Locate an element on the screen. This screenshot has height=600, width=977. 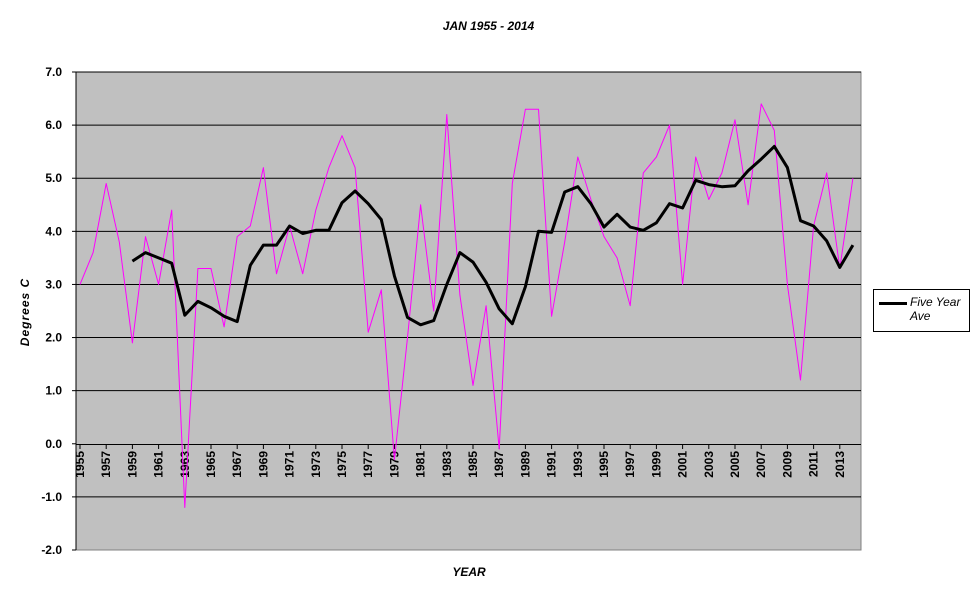
x-tick-label: 2005 is located at coordinates (735, 464).